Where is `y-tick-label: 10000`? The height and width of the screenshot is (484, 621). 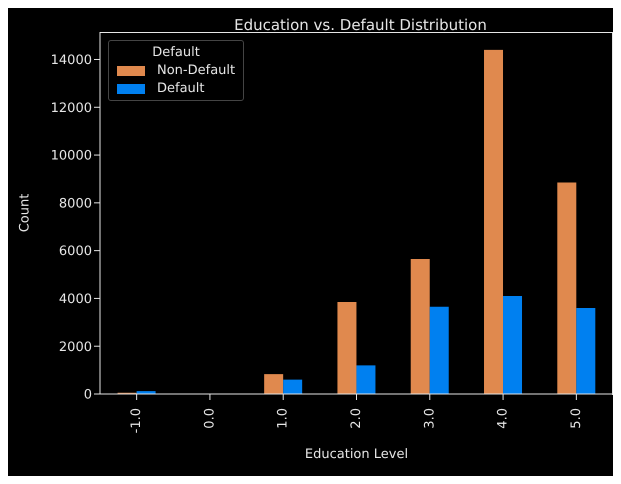 y-tick-label: 10000 is located at coordinates (71, 156).